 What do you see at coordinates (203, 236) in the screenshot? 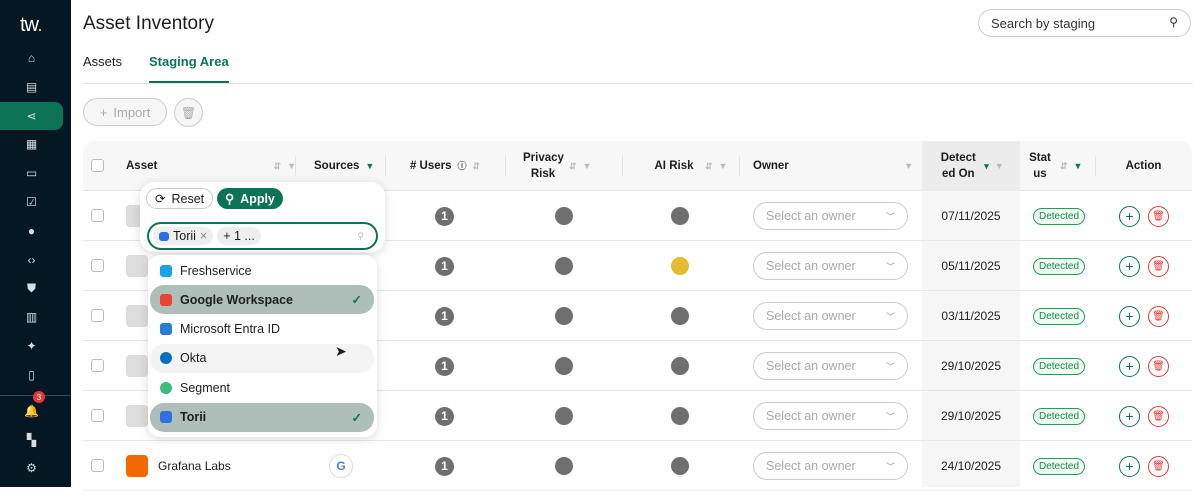
I see `remove-chip-icon: ×` at bounding box center [203, 236].